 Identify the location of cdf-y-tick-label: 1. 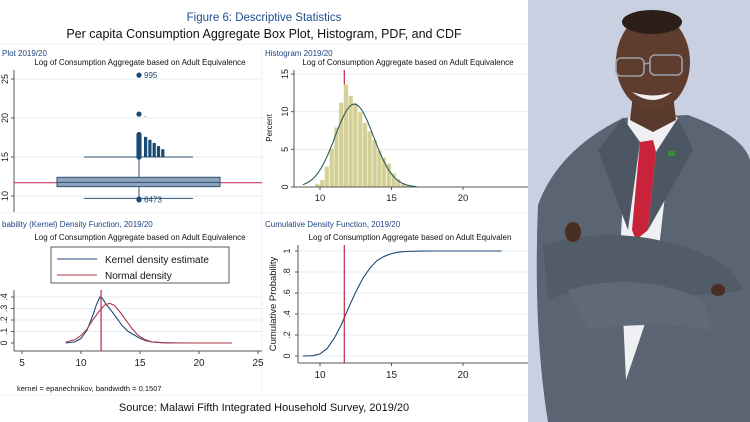
(287, 250).